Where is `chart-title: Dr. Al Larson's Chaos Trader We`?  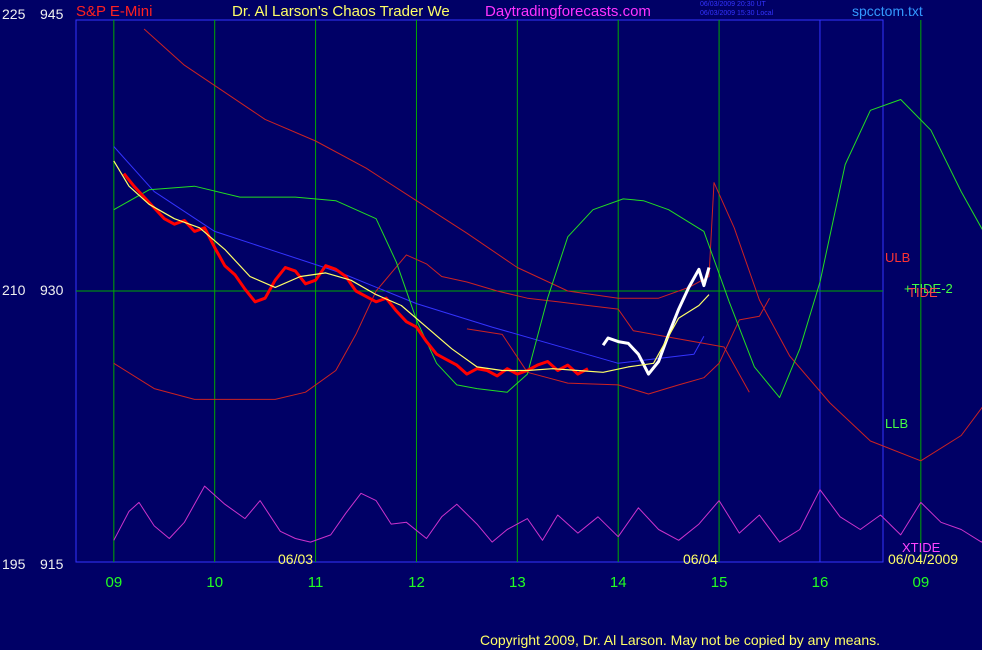
chart-title: Dr. Al Larson's Chaos Trader We is located at coordinates (341, 11).